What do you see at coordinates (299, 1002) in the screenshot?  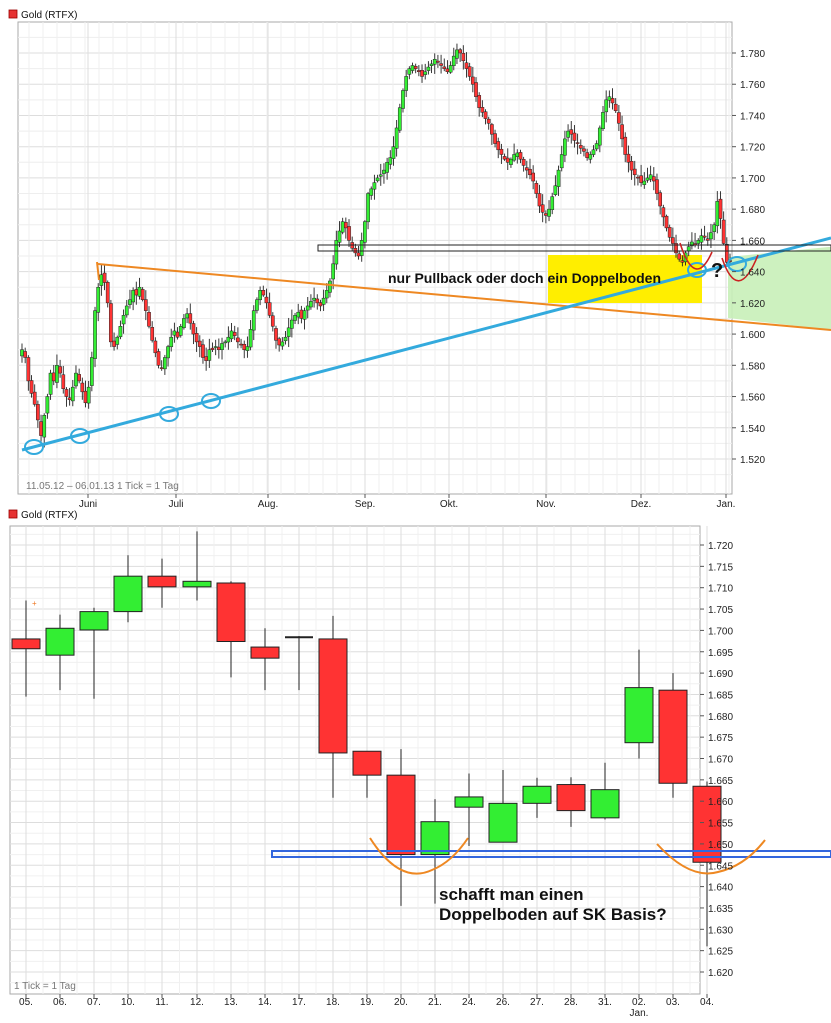 I see `bottom-x-tick-label: 17.` at bounding box center [299, 1002].